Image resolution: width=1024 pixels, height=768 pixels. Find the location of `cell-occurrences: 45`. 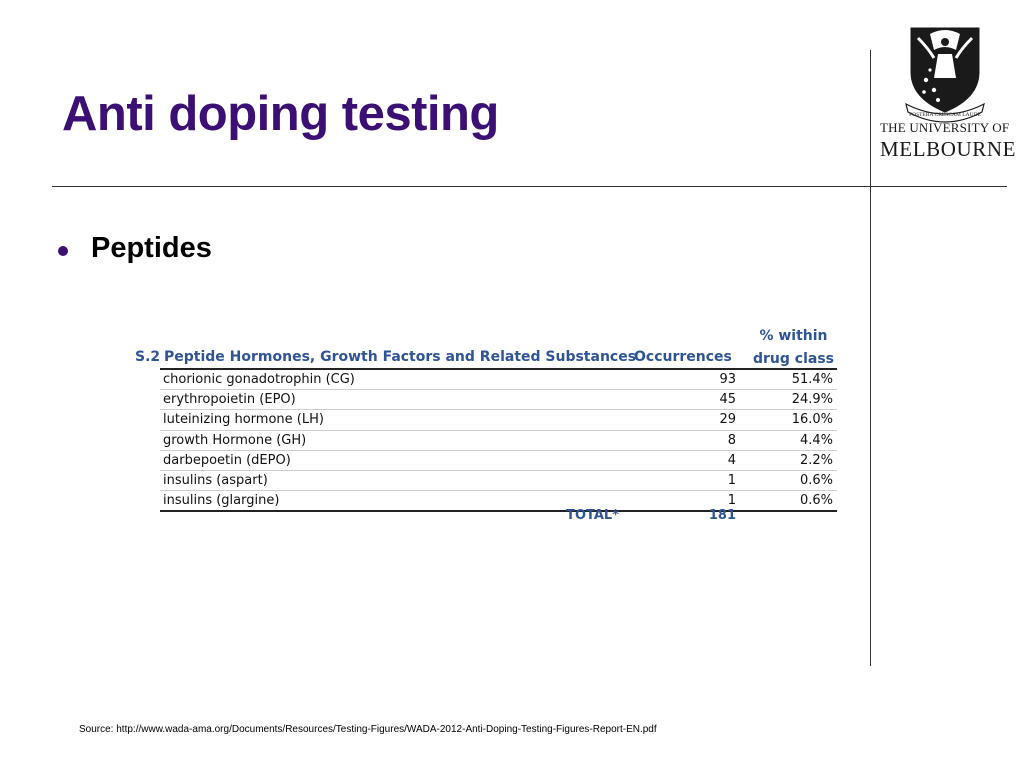

cell-occurrences: 45 is located at coordinates (727, 400).